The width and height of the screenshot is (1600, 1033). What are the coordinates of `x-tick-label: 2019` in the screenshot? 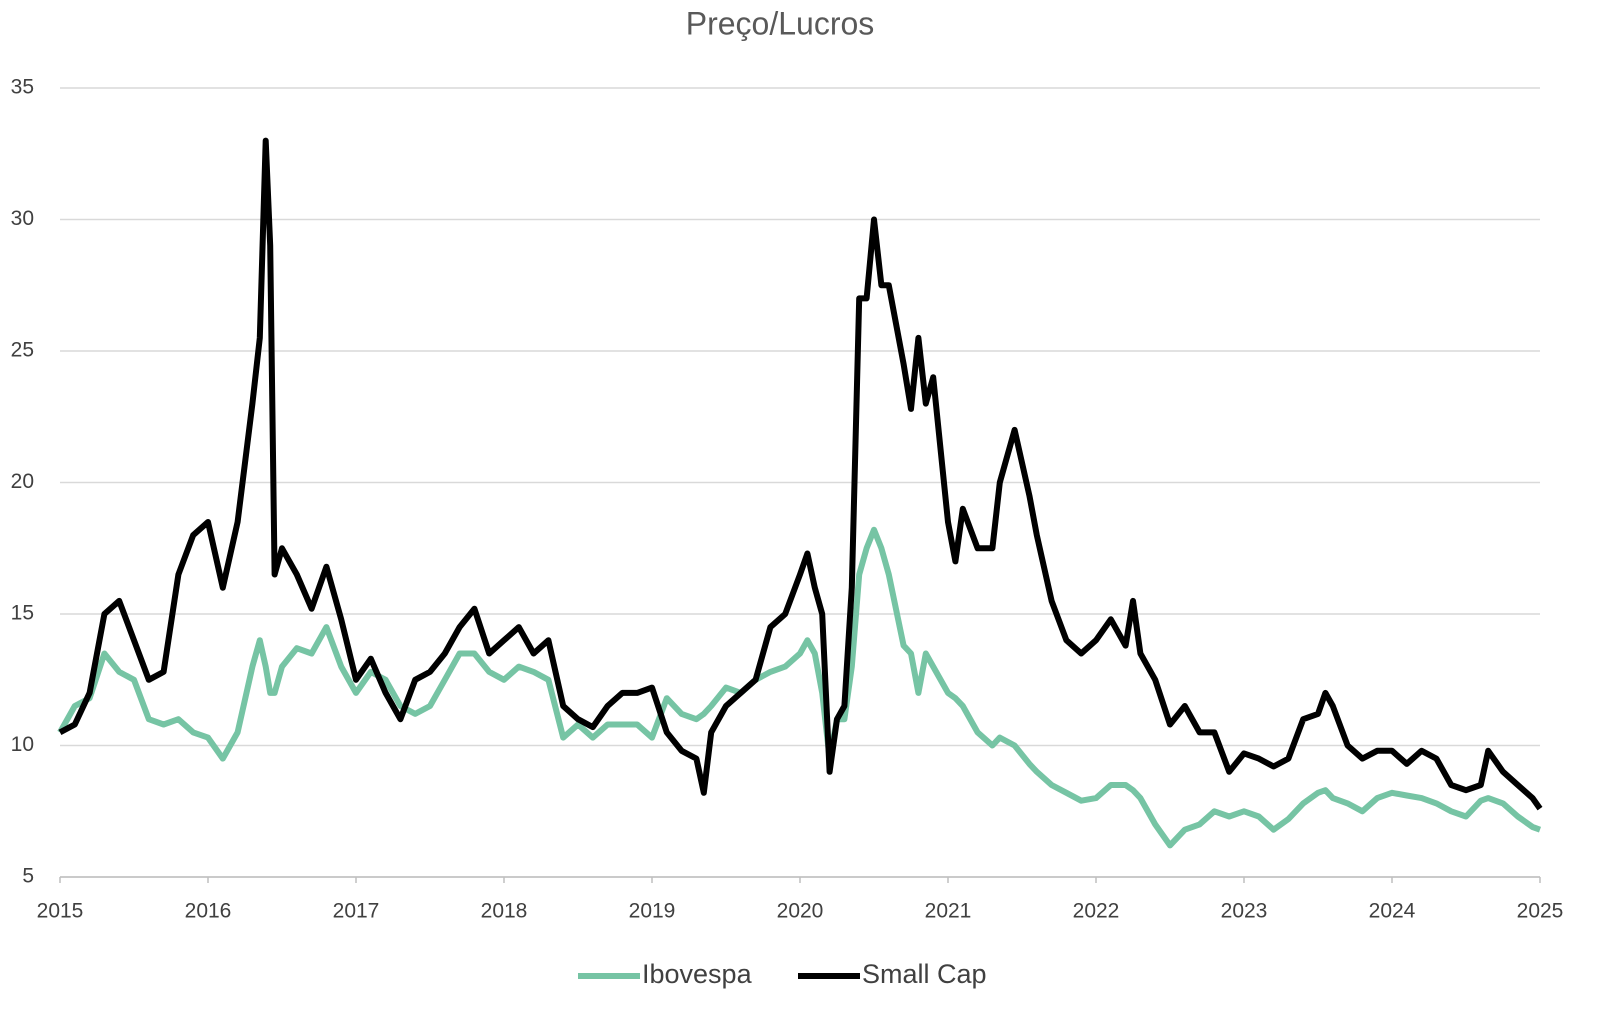 It's located at (652, 911).